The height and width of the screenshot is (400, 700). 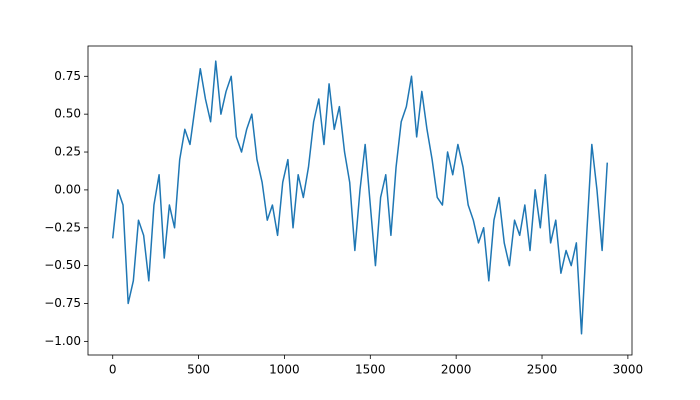 I want to click on x-tick-label: 1000, so click(x=284, y=370).